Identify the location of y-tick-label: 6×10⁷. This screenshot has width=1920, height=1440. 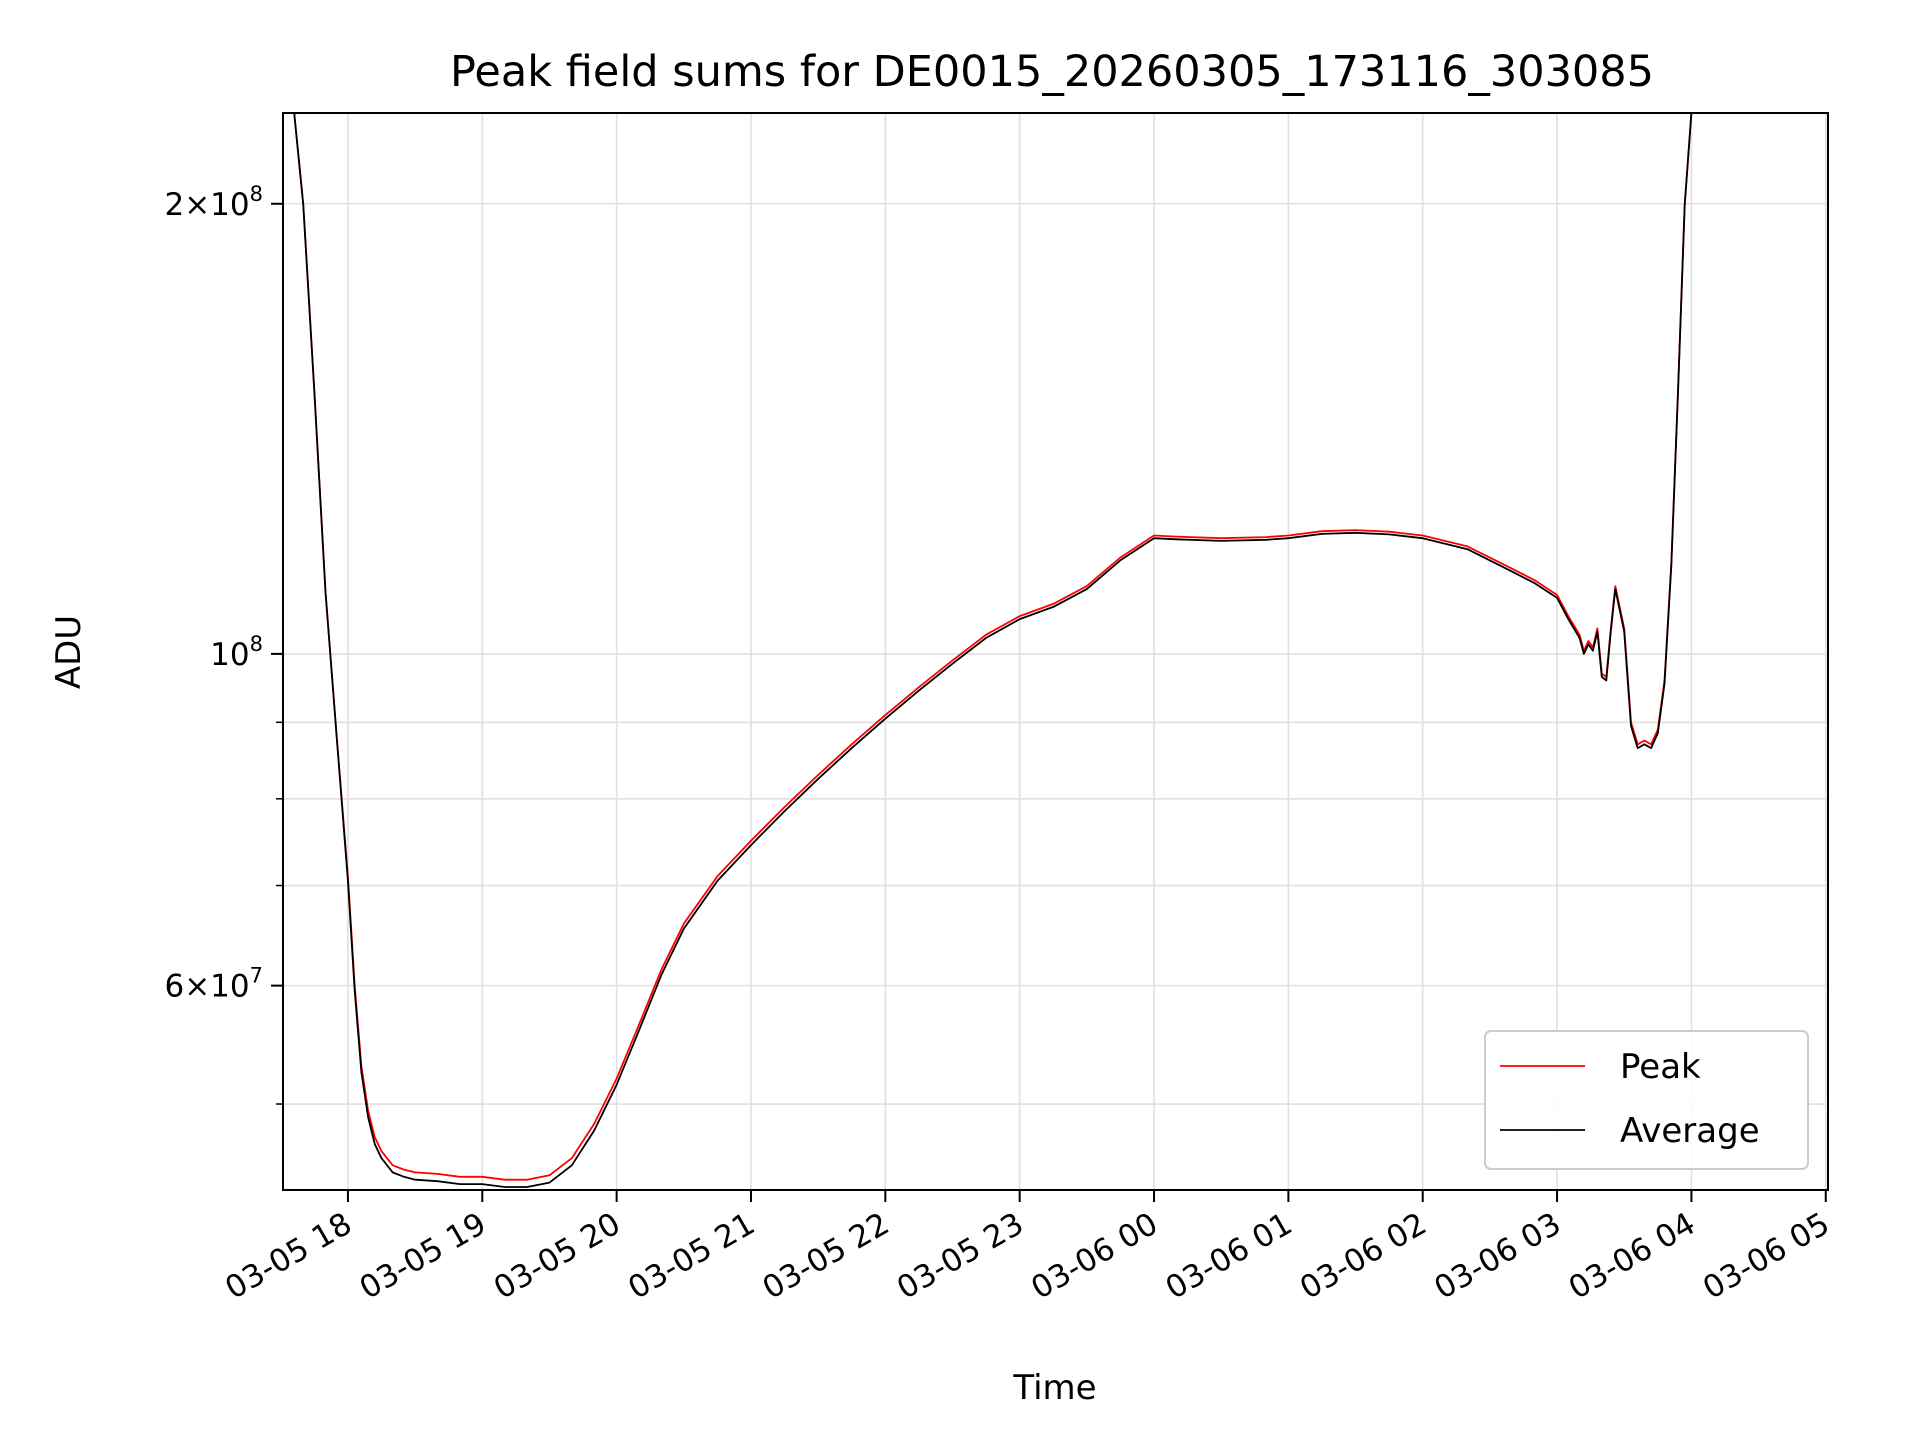
(213, 984).